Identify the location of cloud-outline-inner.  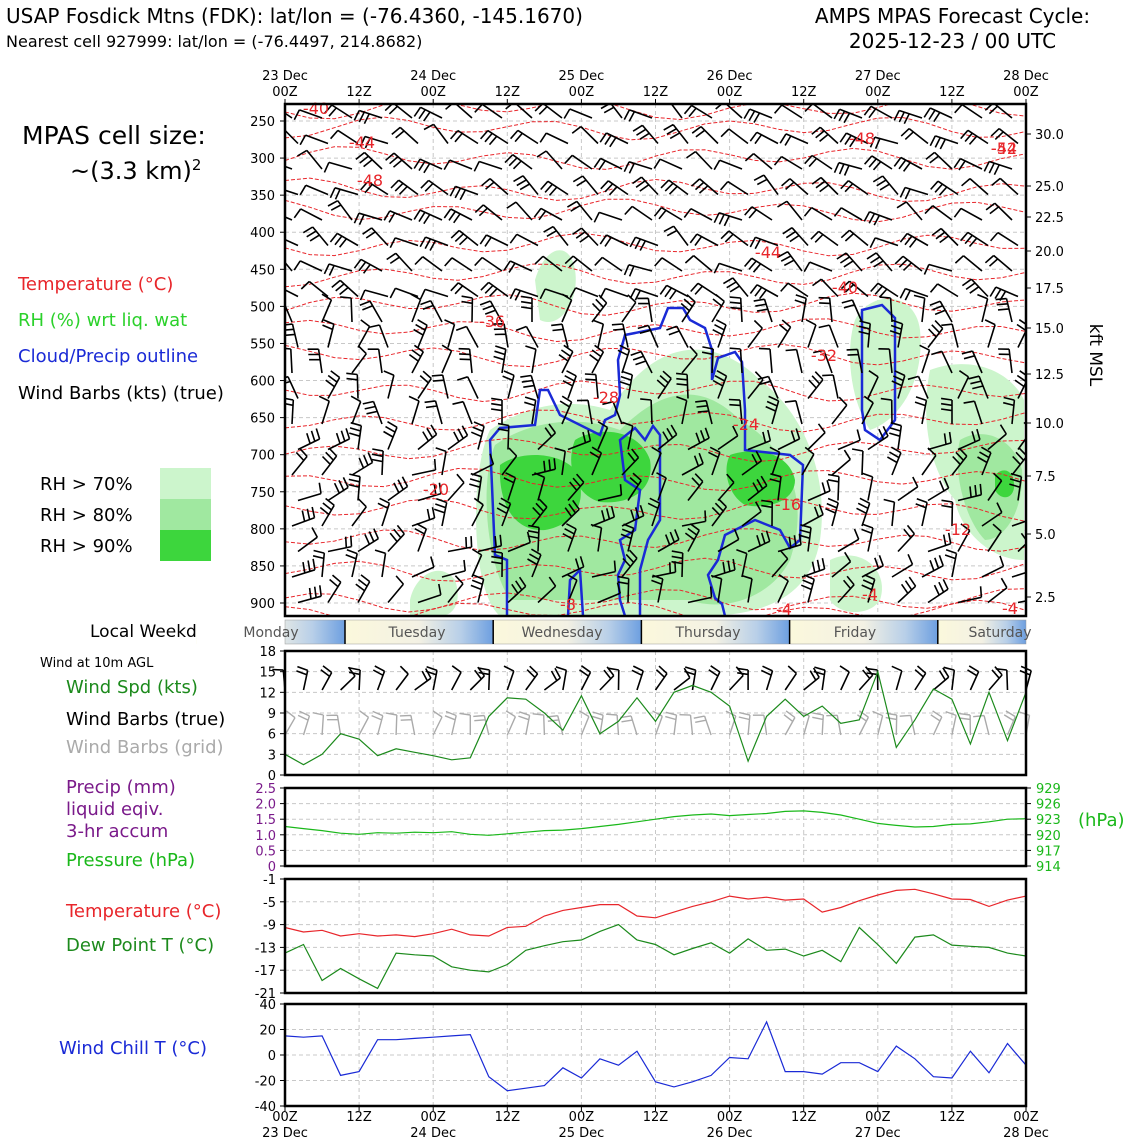
(639, 519).